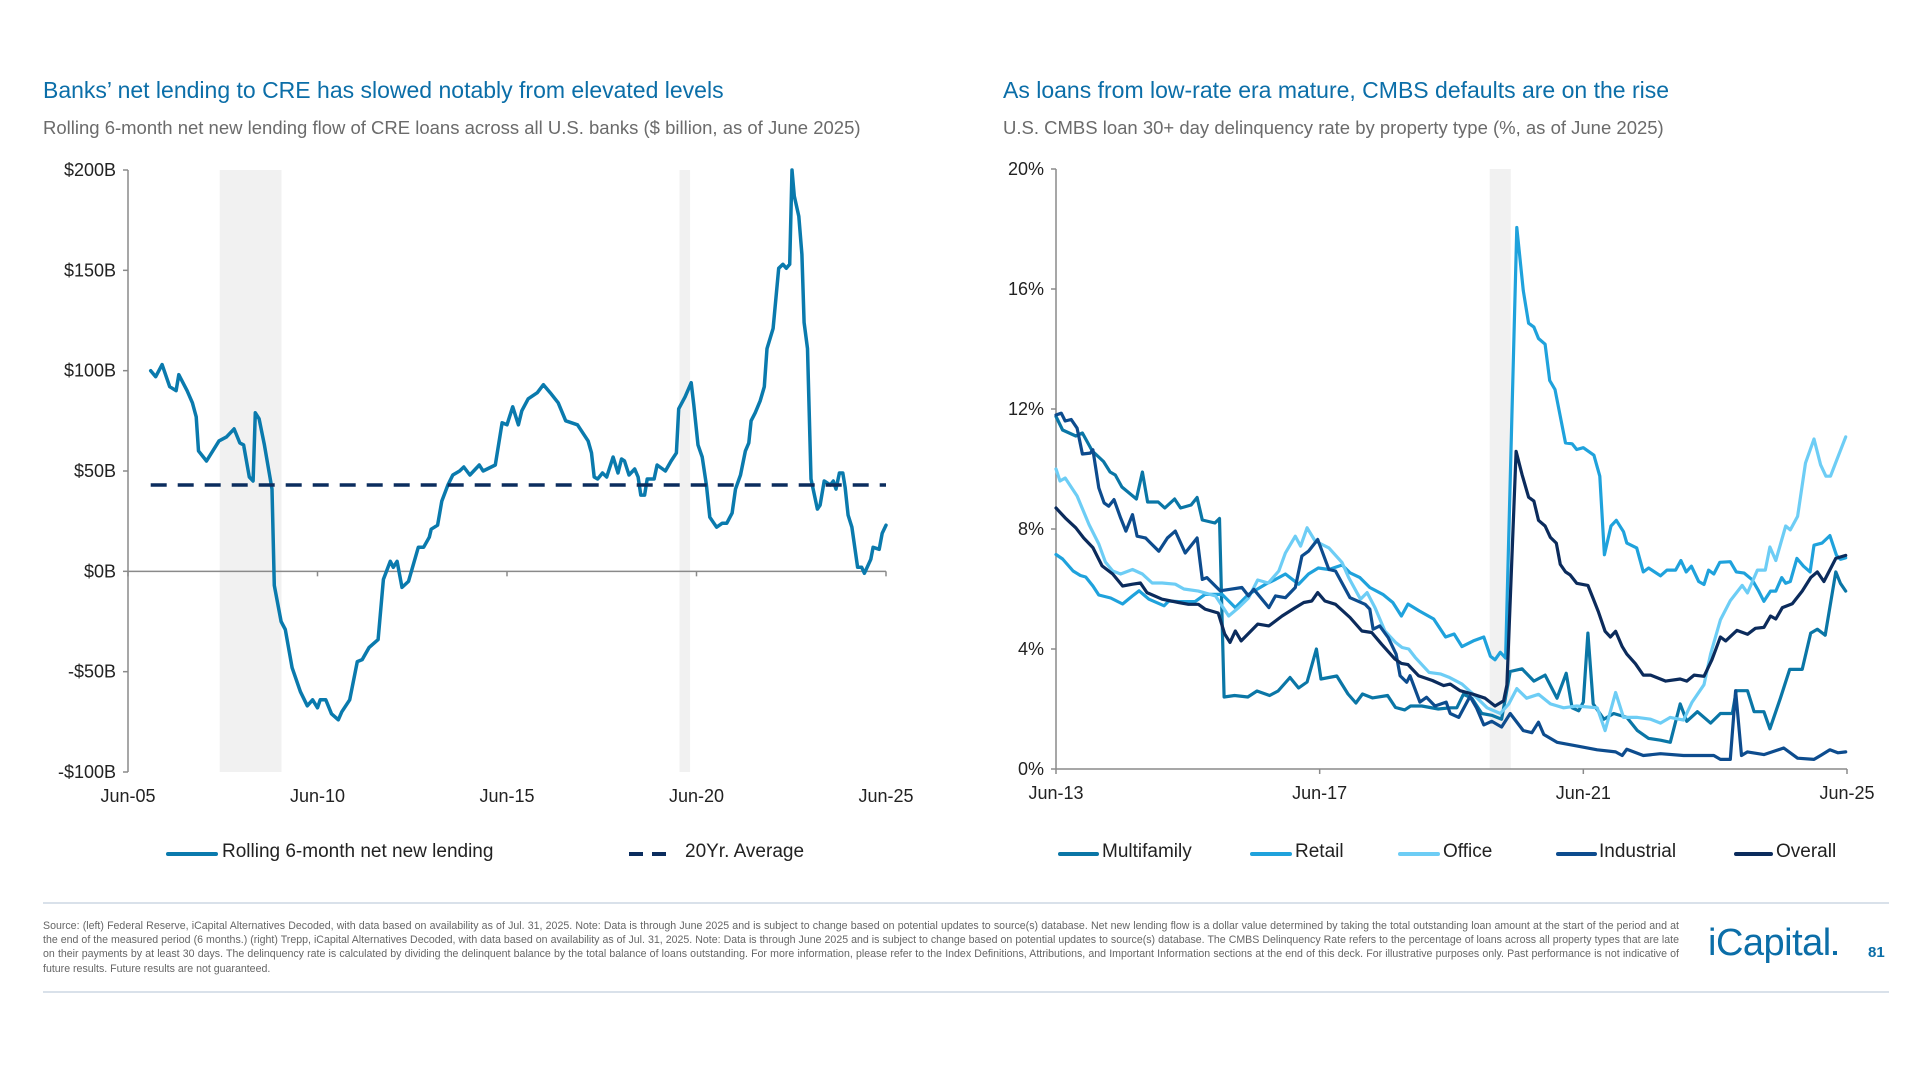 The width and height of the screenshot is (1920, 1080). I want to click on y-tick-label: 20%, so click(1026, 169).